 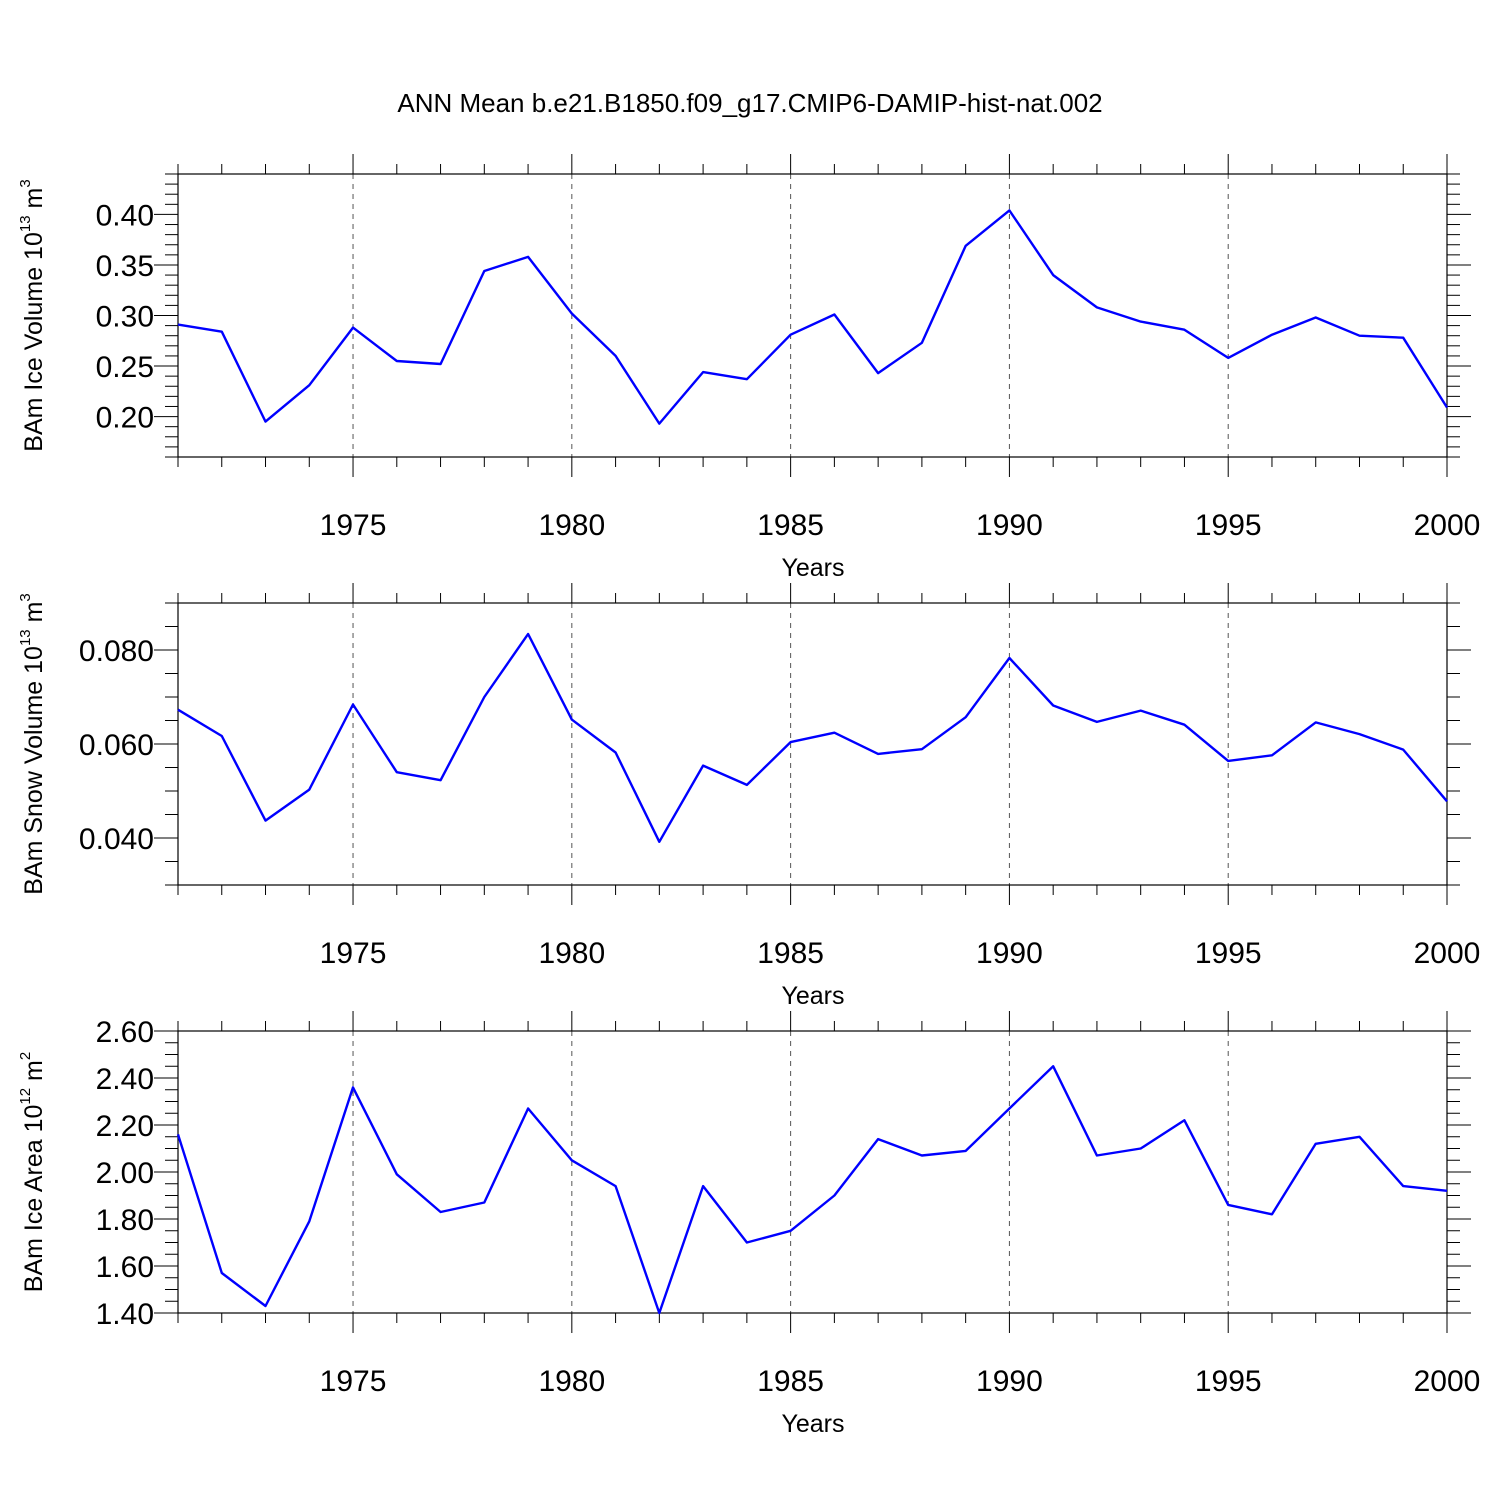 What do you see at coordinates (25, 1096) in the screenshot?
I see `y-axis-label-exponent: 12` at bounding box center [25, 1096].